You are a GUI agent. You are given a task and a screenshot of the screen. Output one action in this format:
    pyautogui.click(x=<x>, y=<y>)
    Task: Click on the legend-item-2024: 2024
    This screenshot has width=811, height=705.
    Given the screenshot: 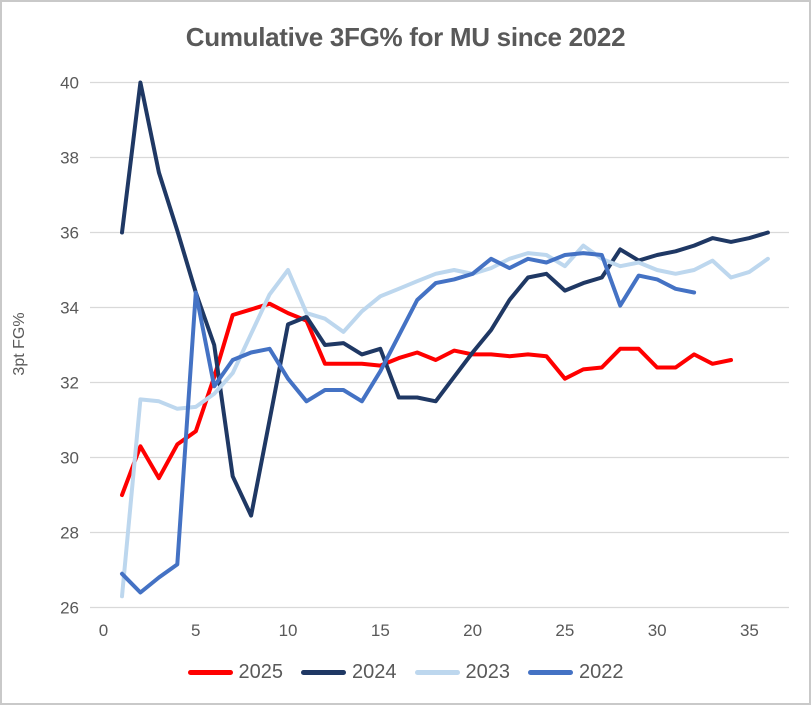 What is the action you would take?
    pyautogui.click(x=349, y=672)
    